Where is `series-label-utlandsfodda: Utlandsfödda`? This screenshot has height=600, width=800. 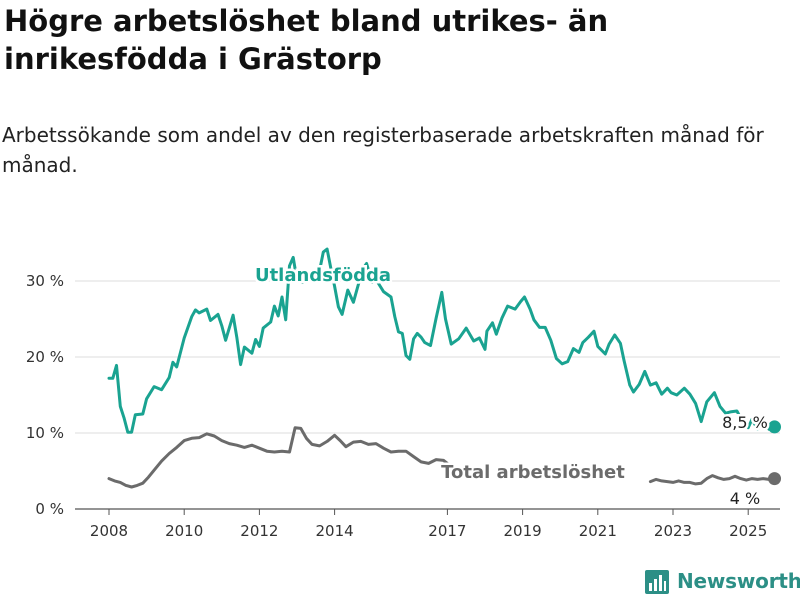 series-label-utlandsfodda: Utlandsfödda is located at coordinates (323, 275).